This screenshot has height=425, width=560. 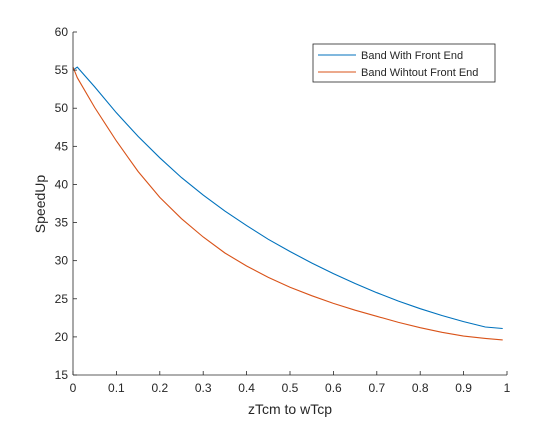 What do you see at coordinates (116, 388) in the screenshot?
I see `x-tick-label: 0.1` at bounding box center [116, 388].